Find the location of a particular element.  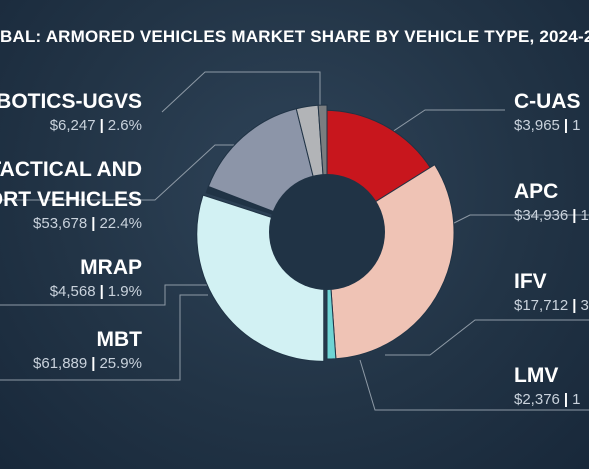

label-lmv: LMV $2,376 | 1 is located at coordinates (547, 387).